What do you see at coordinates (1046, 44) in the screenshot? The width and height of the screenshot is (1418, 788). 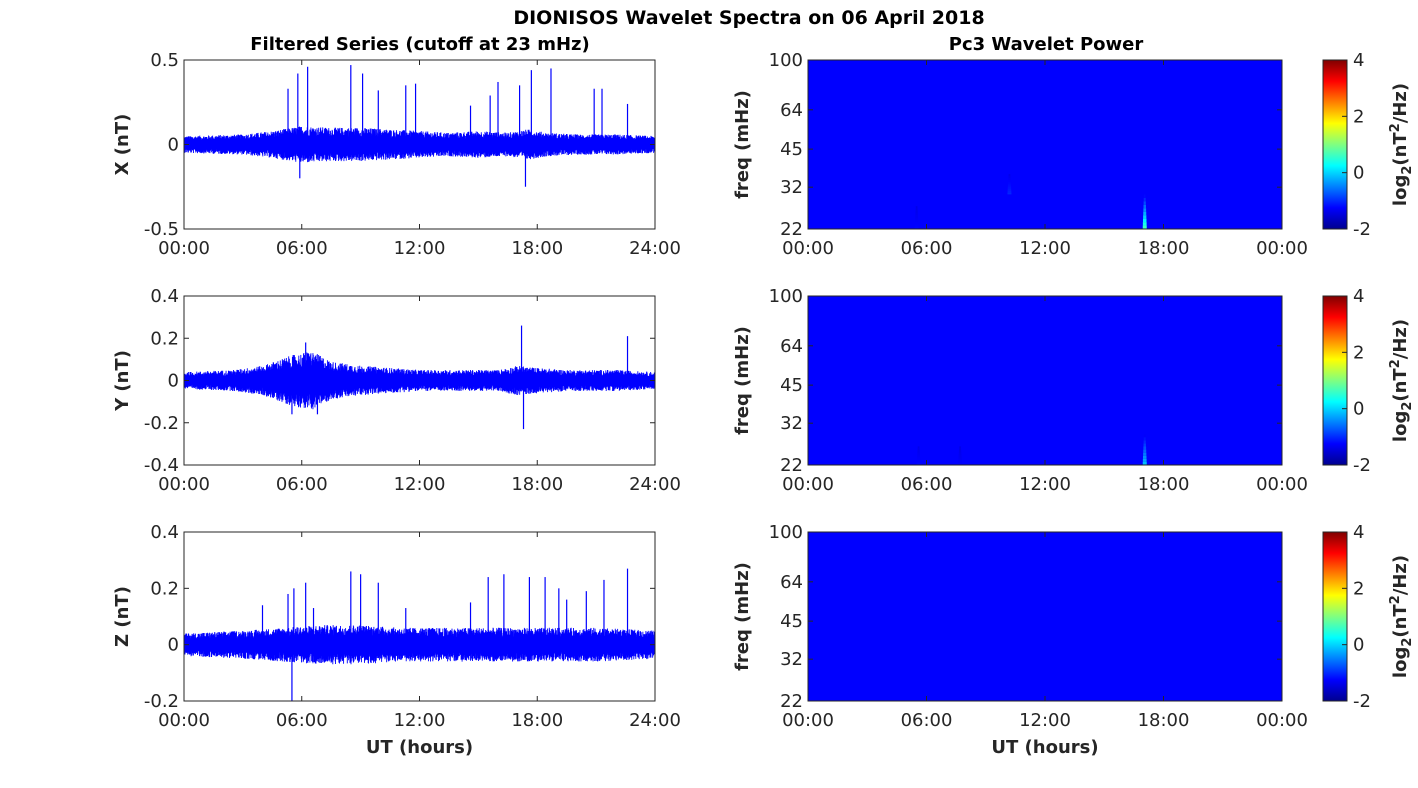 I see `right-column-title: Pc3 Wavelet Power` at bounding box center [1046, 44].